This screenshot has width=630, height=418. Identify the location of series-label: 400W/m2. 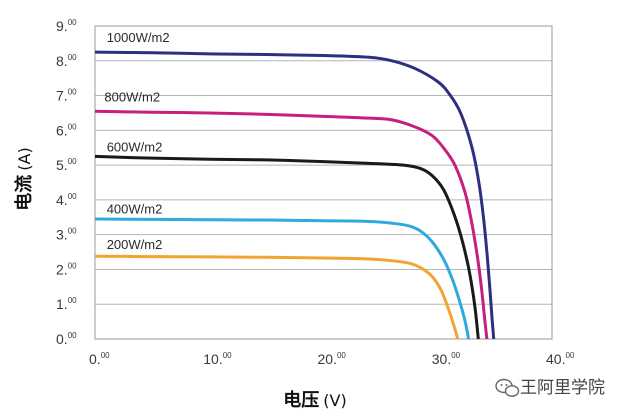
(135, 209).